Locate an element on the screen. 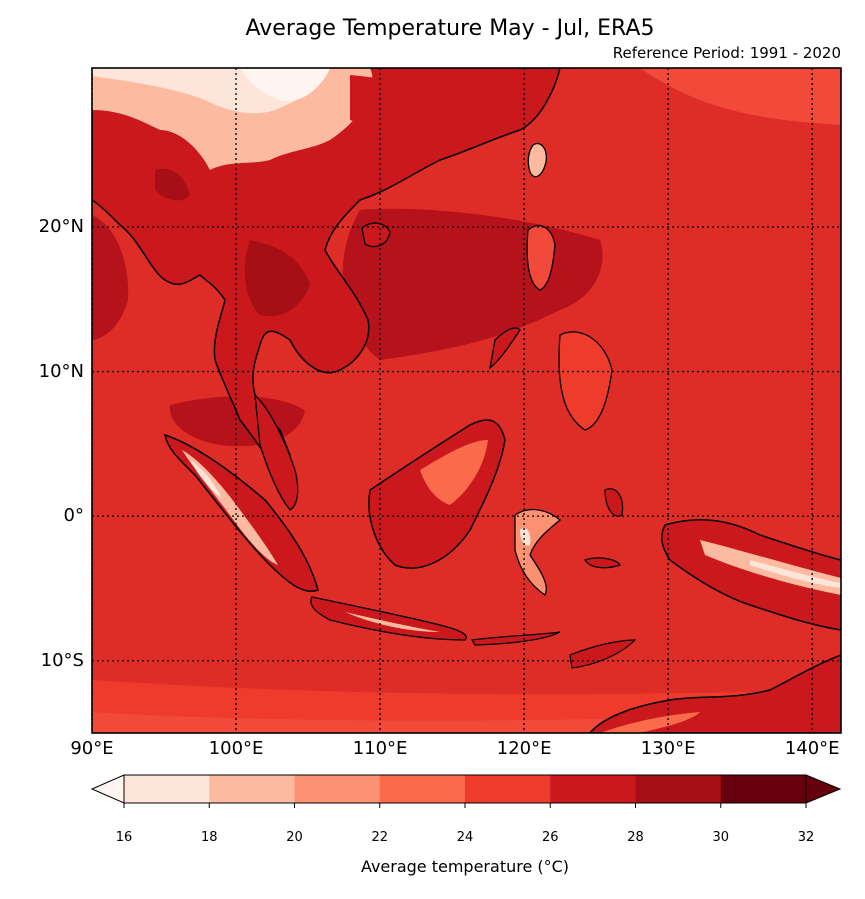 This screenshot has height=899, width=865. longitude-tick-label: 120°E is located at coordinates (524, 748).